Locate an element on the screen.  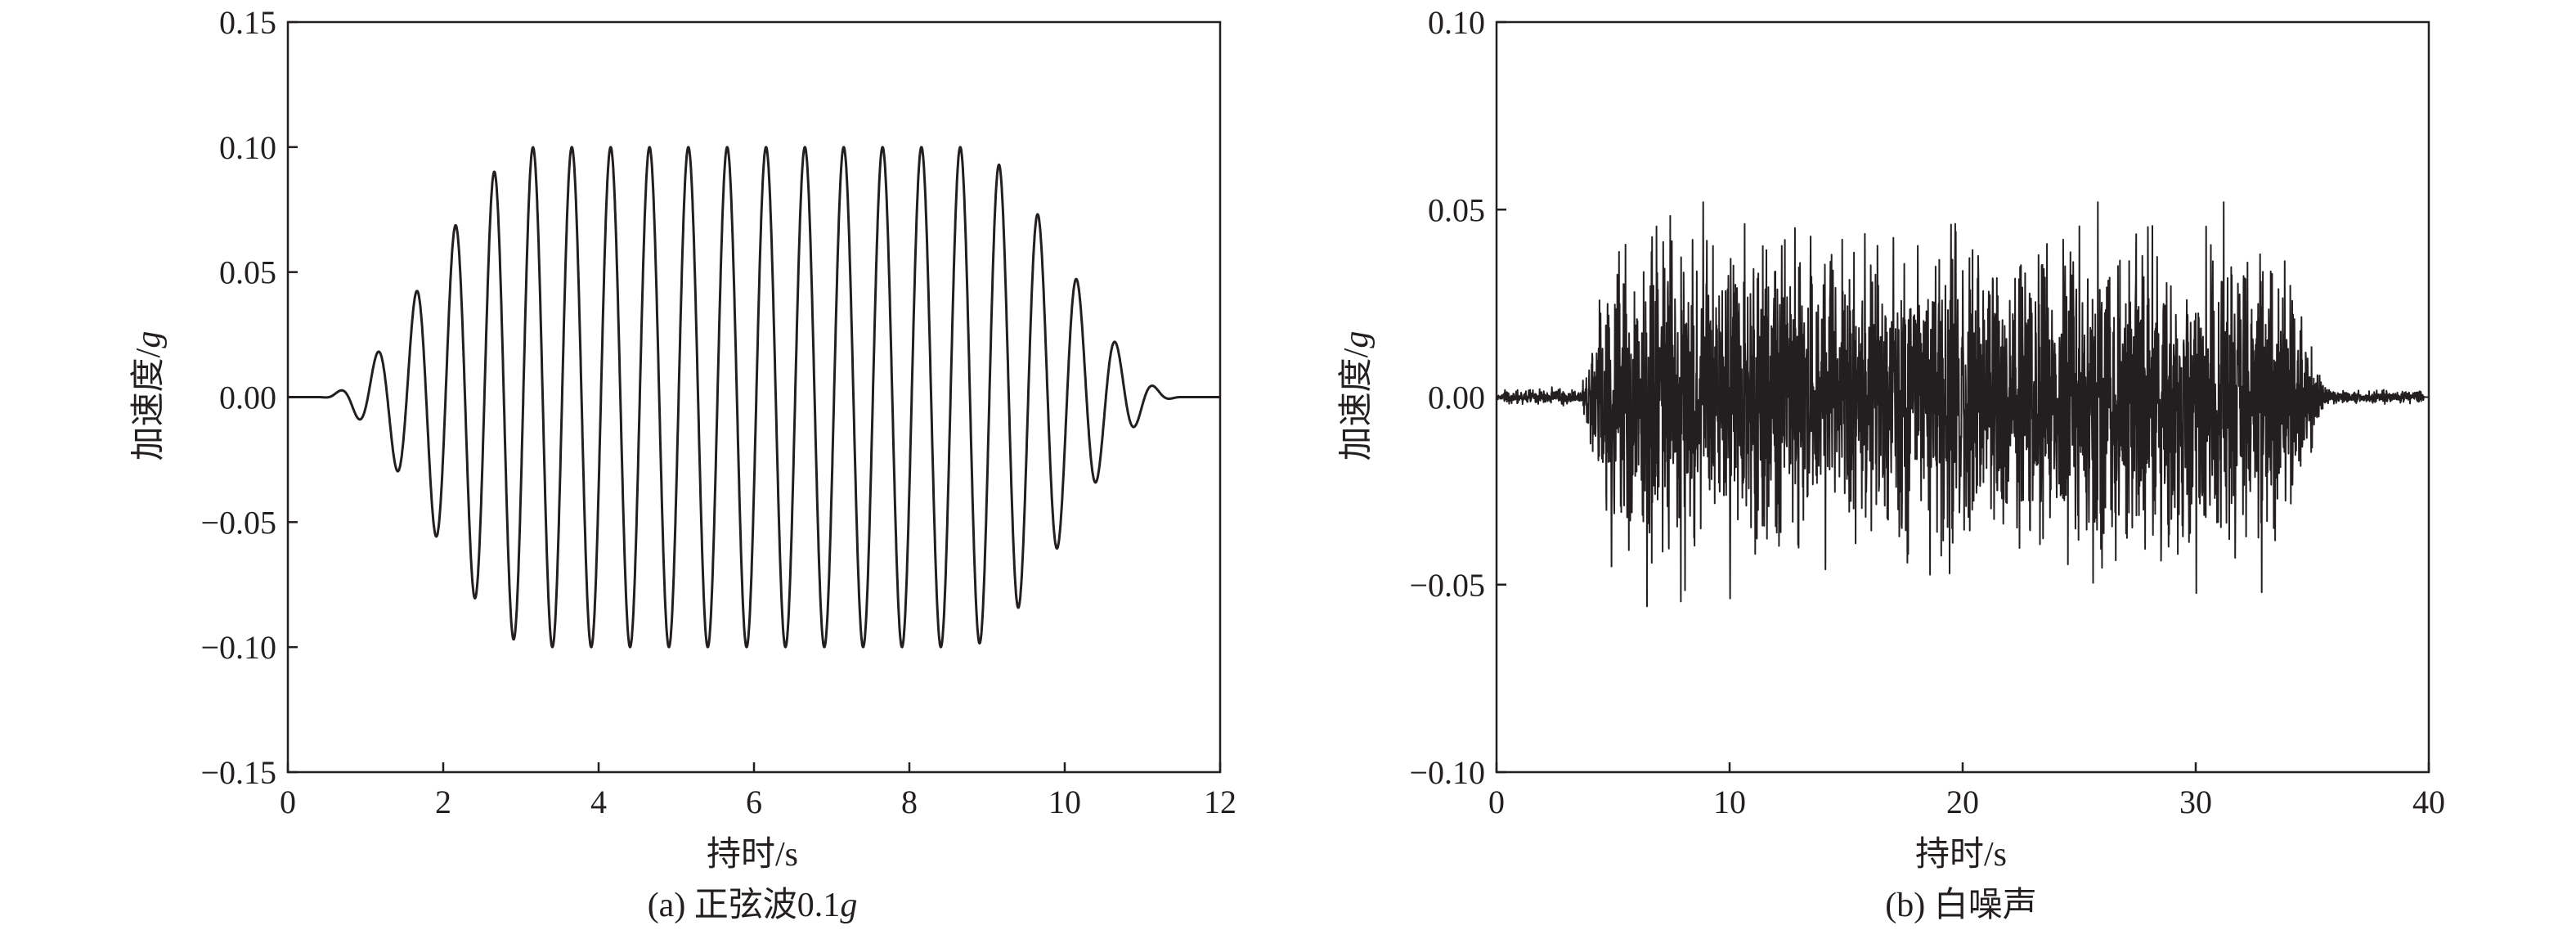
chart-b-ytick-label: −0.05 is located at coordinates (1447, 585).